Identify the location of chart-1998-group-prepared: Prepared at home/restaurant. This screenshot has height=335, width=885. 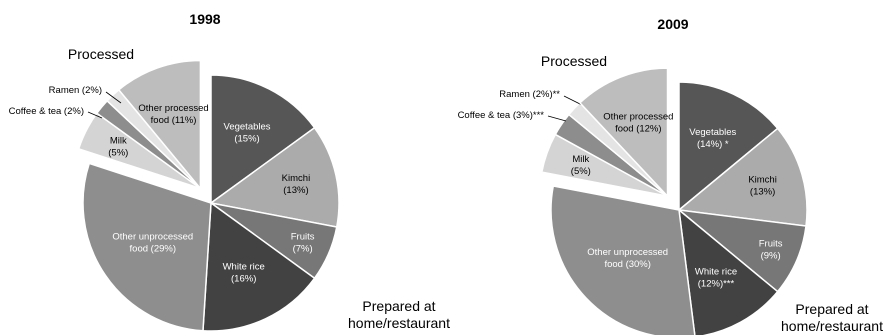
(399, 314).